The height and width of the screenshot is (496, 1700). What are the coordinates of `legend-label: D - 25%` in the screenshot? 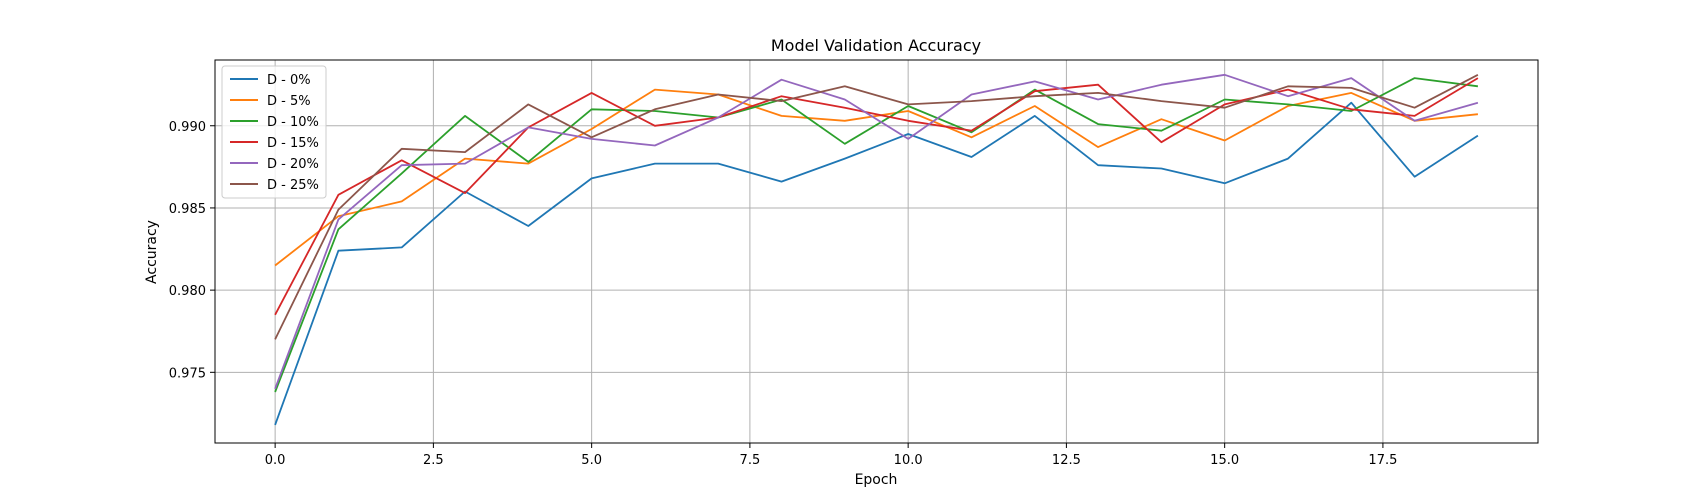 It's located at (293, 185).